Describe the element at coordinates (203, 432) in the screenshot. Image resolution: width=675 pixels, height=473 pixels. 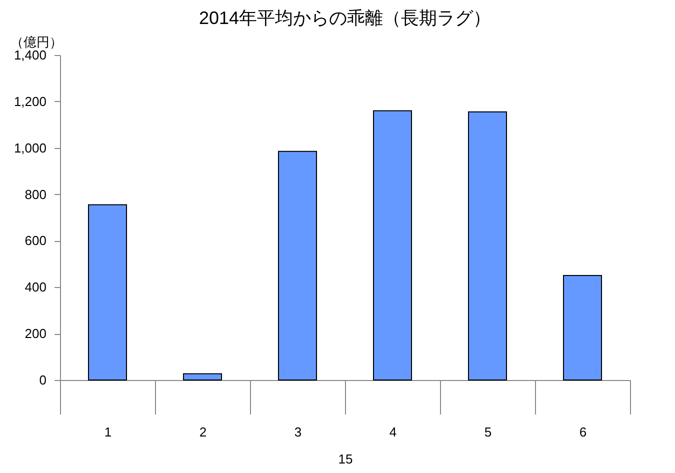
I see `x-tick-label: 2` at that location.